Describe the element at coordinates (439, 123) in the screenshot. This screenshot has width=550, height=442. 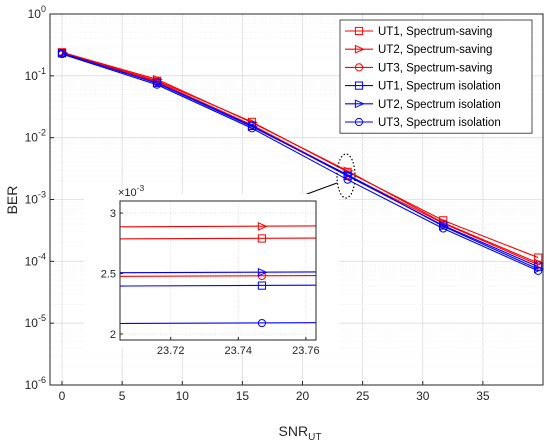
I see `legend-entry-label: UT3, Spectrum isolation` at that location.